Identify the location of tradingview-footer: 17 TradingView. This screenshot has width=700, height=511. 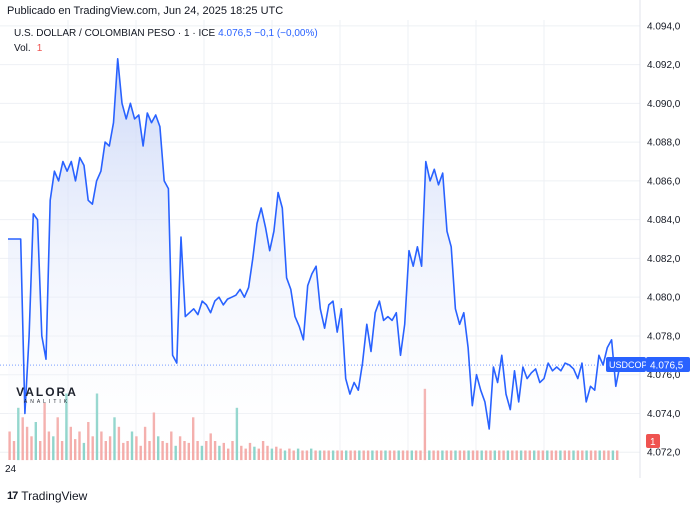
(47, 496).